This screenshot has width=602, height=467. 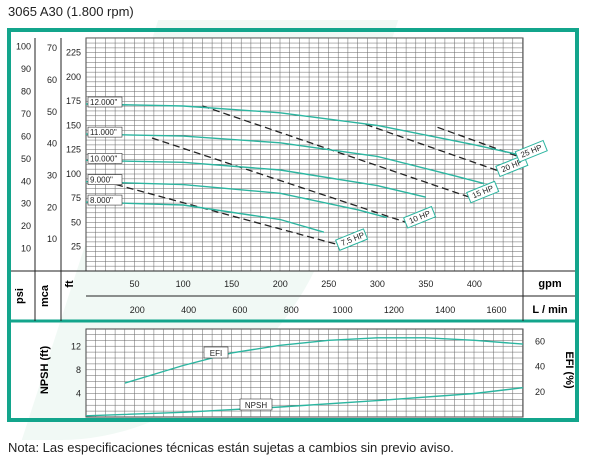 What do you see at coordinates (73, 53) in the screenshot?
I see `ft-tick-label: 225` at bounding box center [73, 53].